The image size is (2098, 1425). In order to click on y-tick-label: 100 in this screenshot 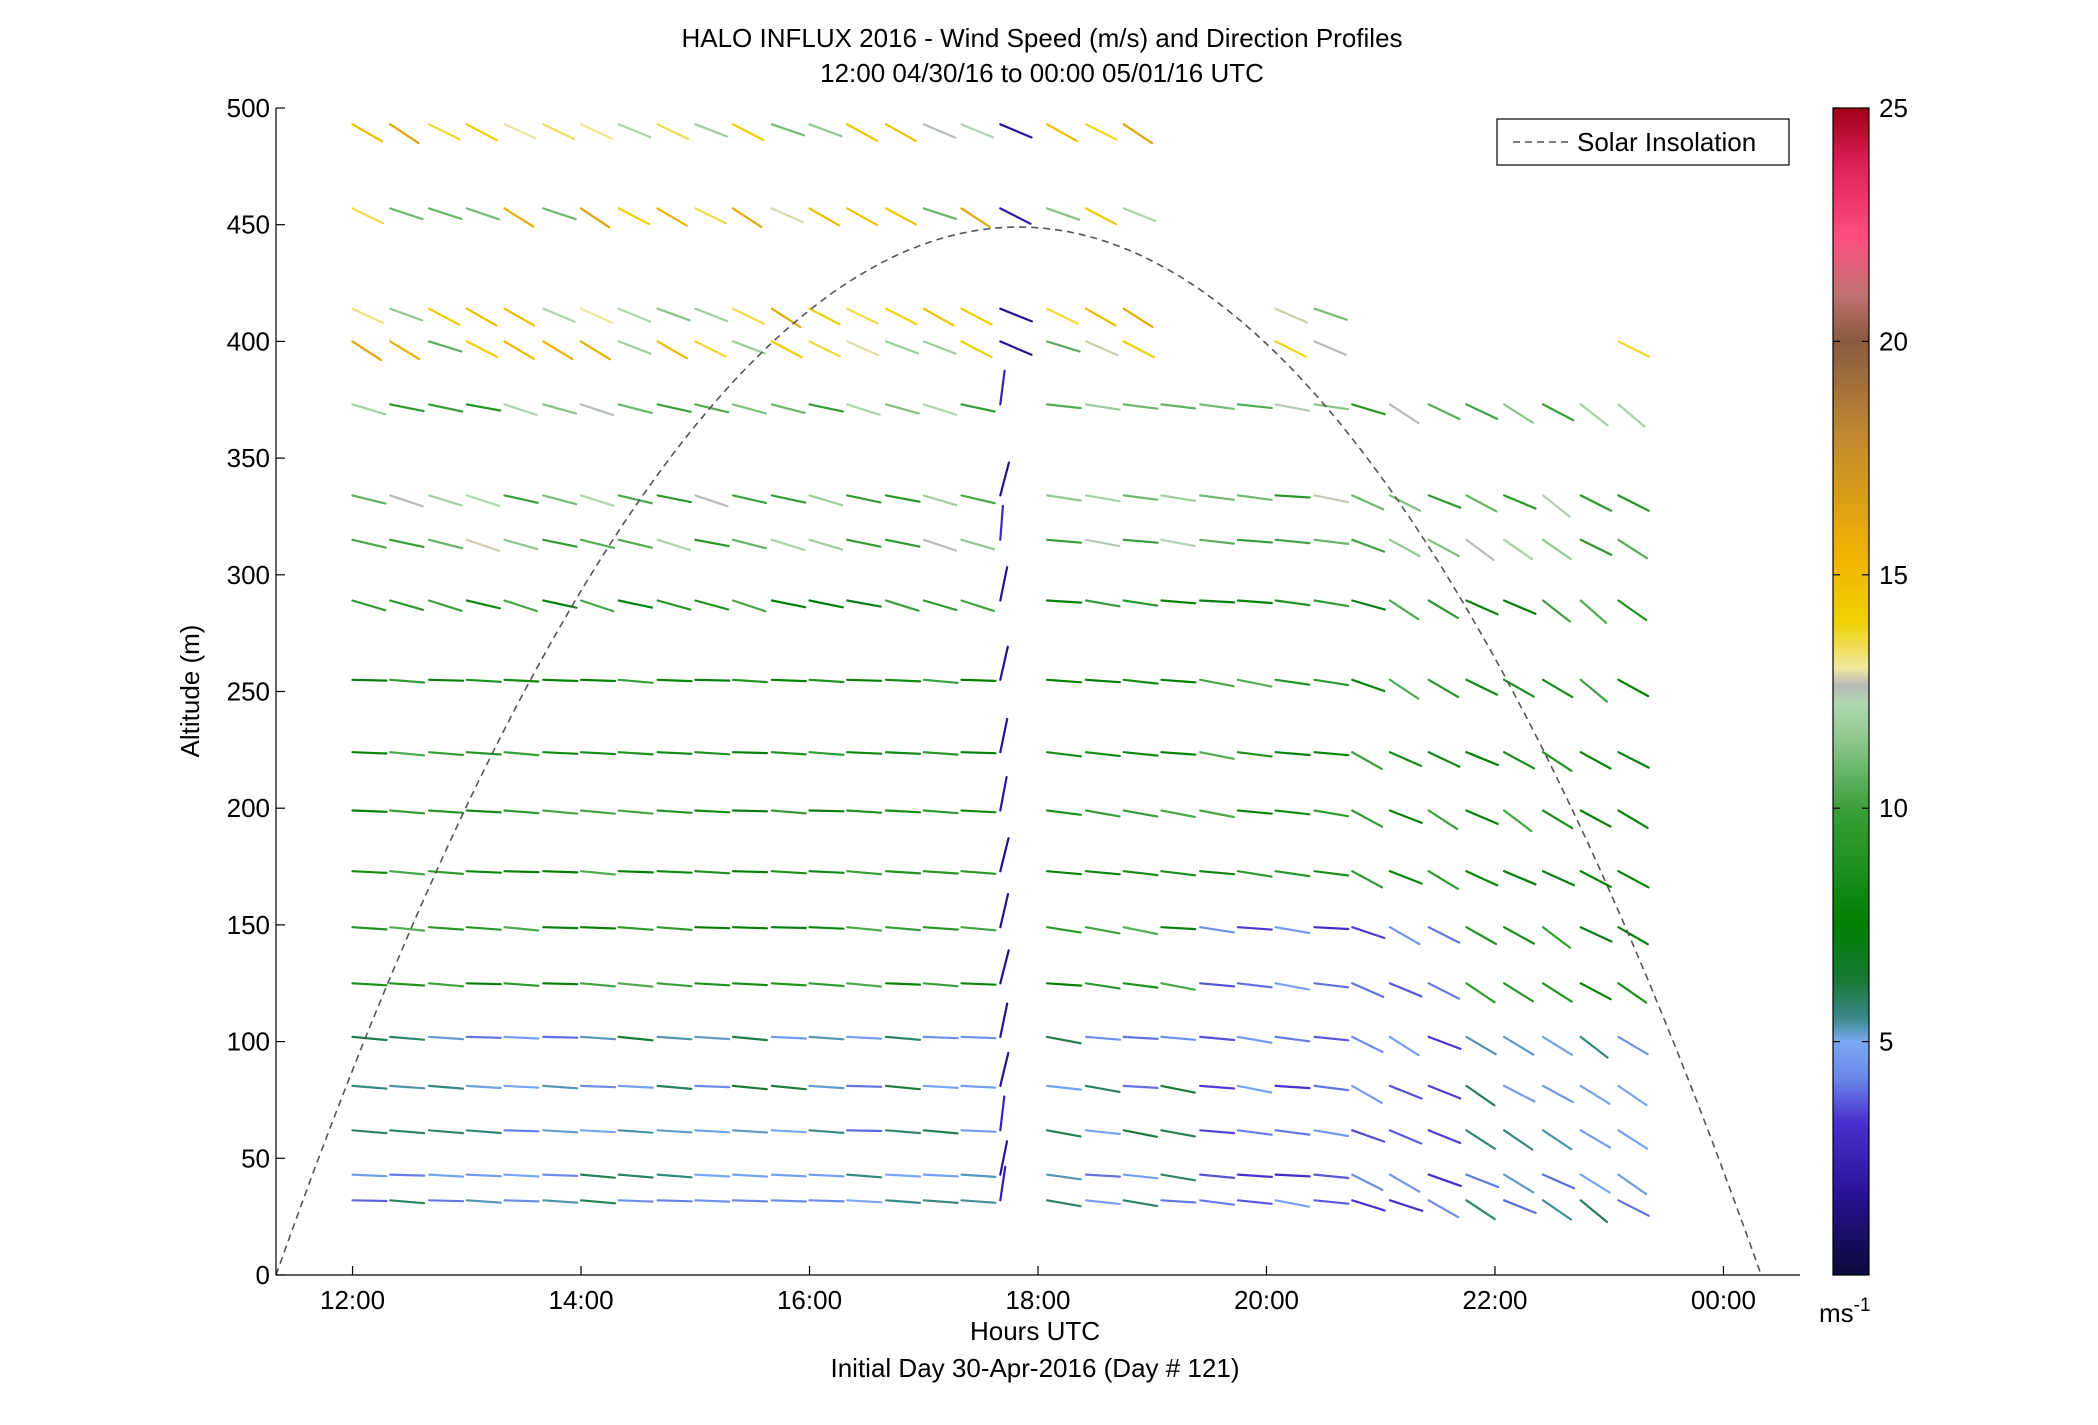, I will do `click(248, 1042)`.